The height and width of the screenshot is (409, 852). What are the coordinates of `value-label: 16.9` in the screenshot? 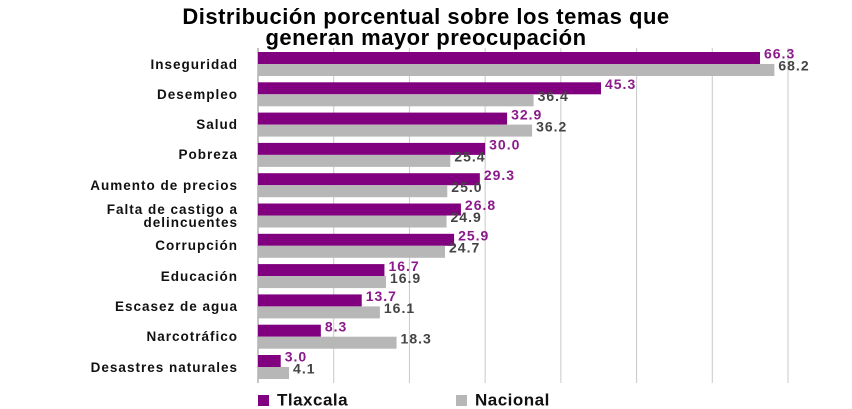 It's located at (405, 278).